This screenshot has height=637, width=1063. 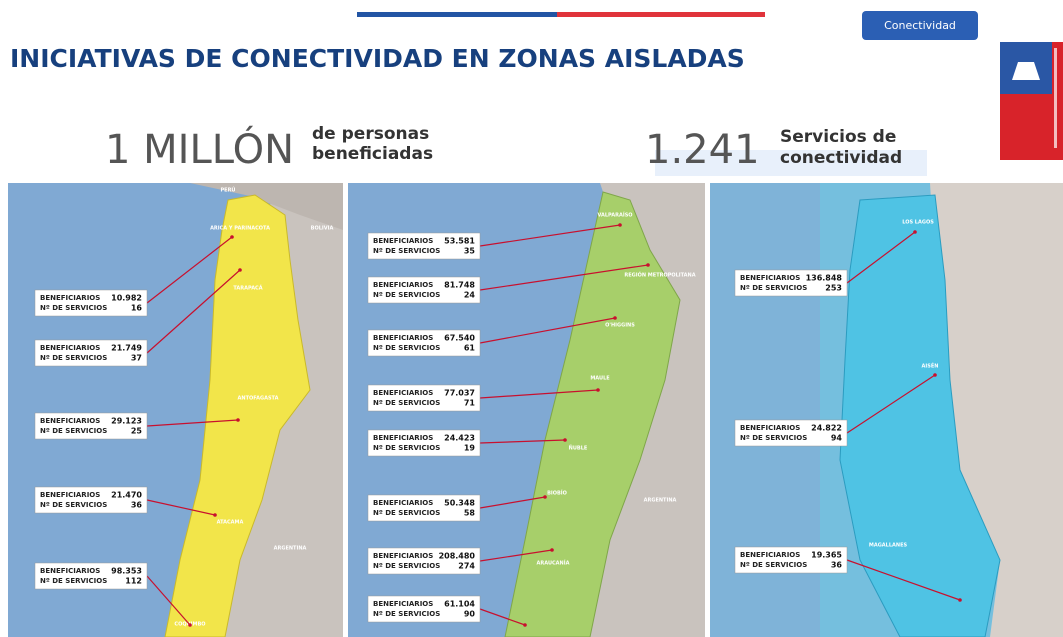 I want to click on box-value: 24, so click(x=470, y=295).